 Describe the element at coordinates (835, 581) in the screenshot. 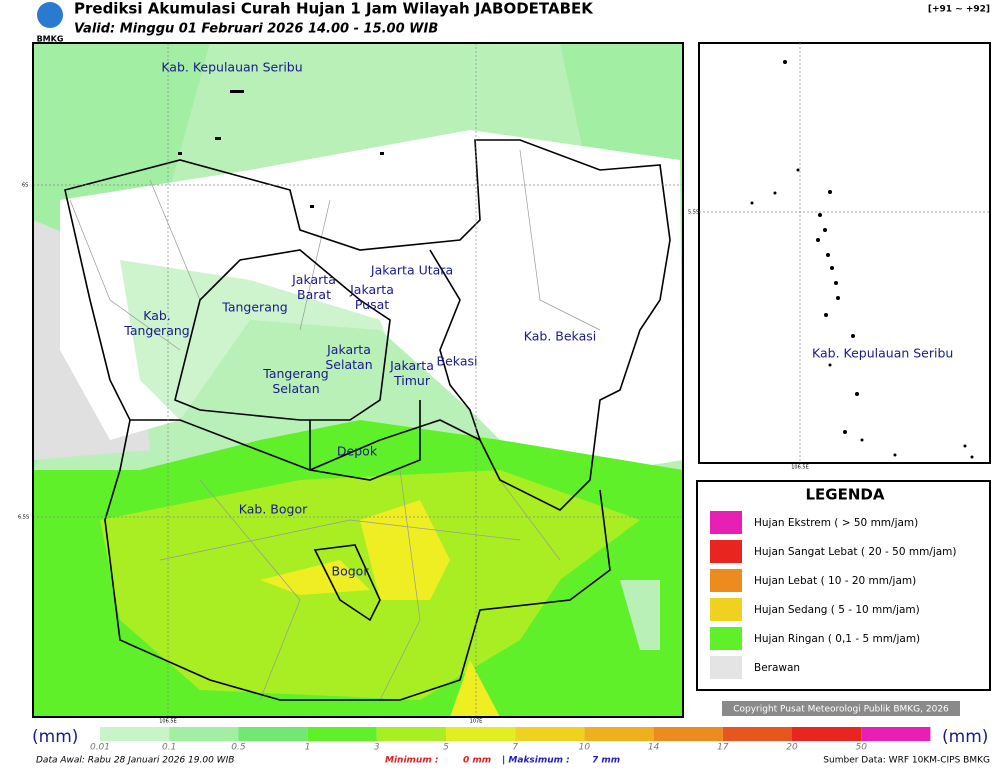

I see `legend-label: Hujan Lebat ( 10 - 20 mm/jam)` at that location.